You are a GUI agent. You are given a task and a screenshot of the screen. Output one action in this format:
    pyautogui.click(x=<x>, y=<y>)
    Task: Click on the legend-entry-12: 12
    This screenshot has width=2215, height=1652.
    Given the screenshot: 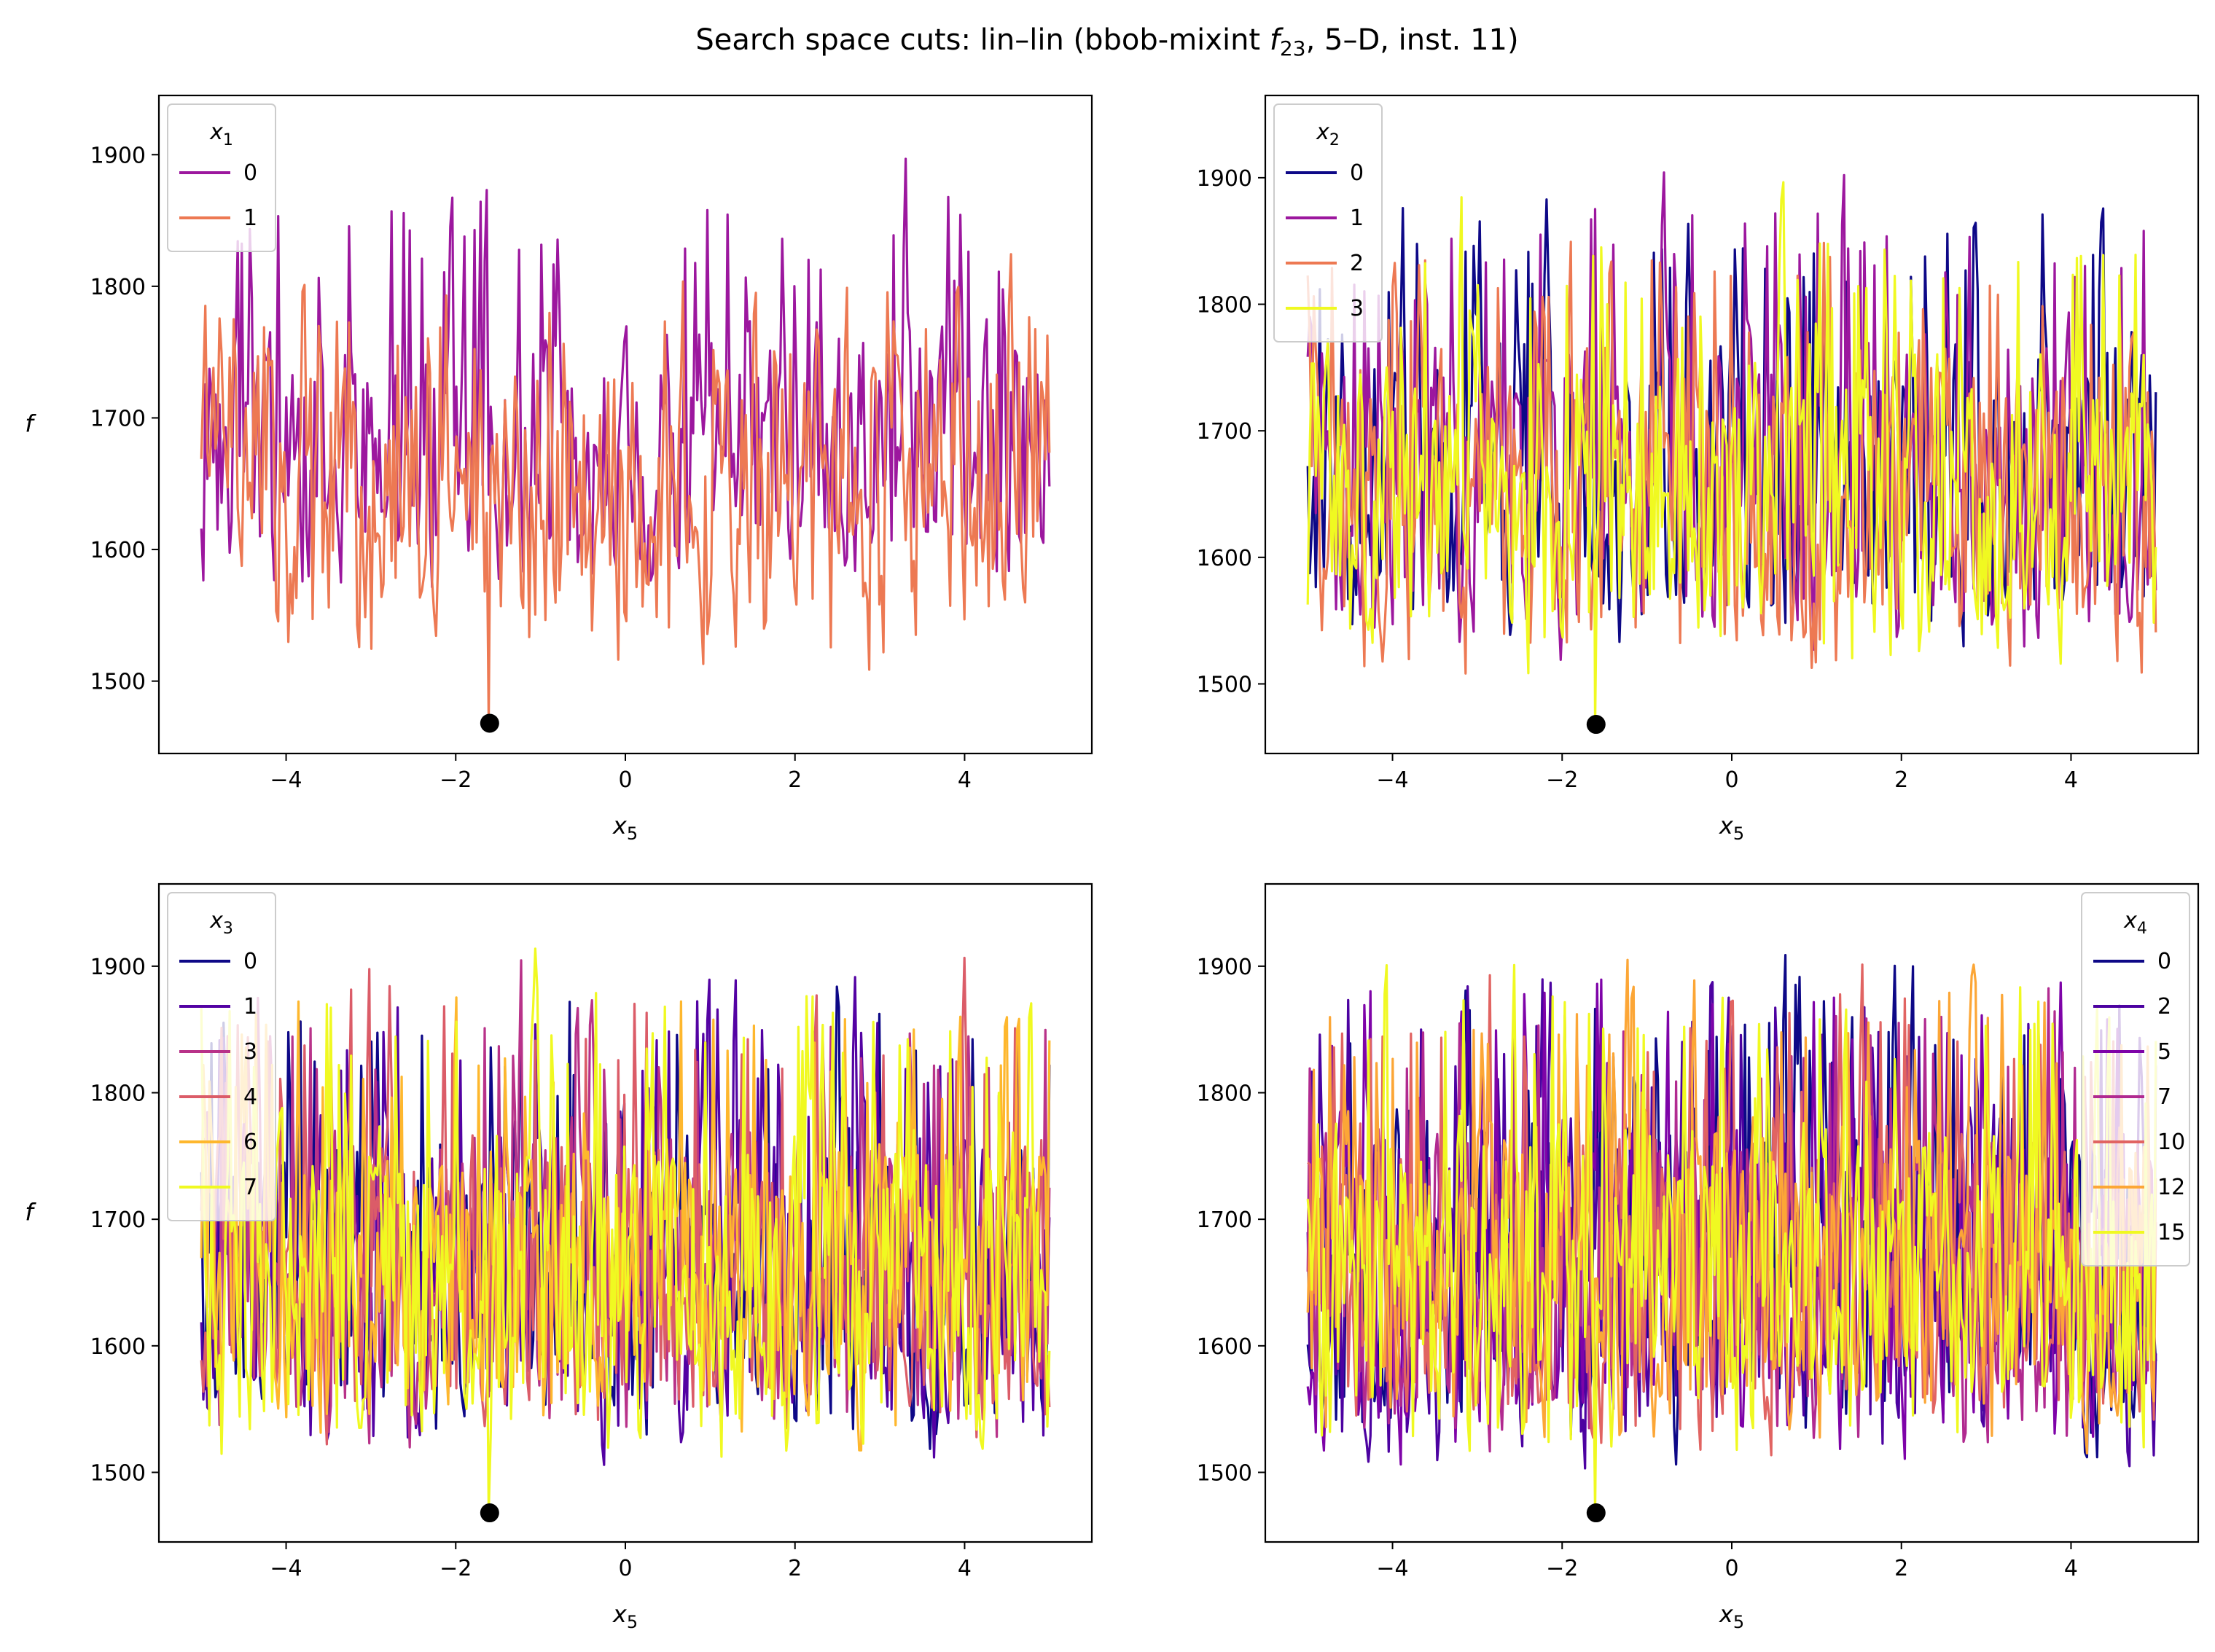 What is the action you would take?
    pyautogui.click(x=2171, y=1187)
    